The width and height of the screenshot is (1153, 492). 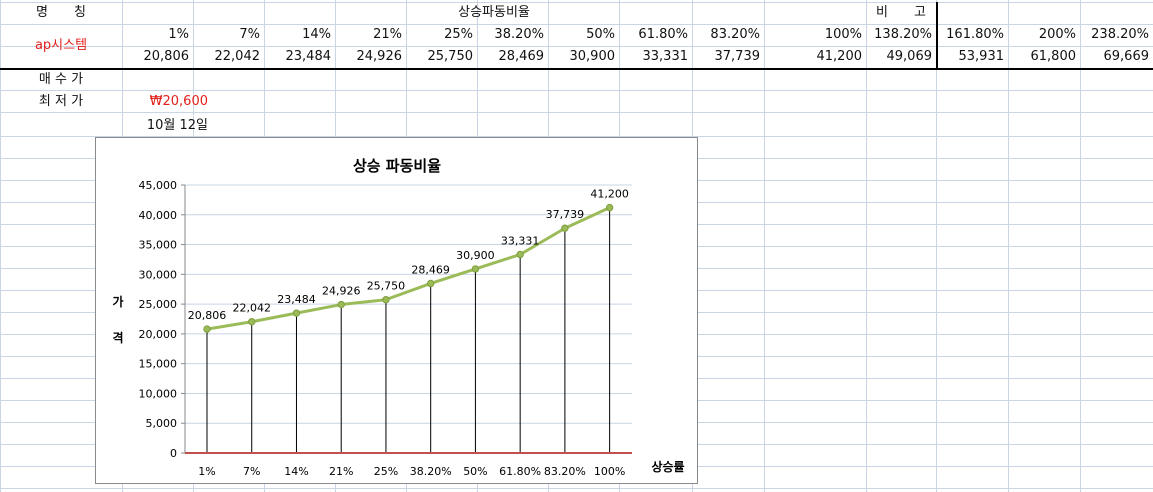 What do you see at coordinates (206, 471) in the screenshot?
I see `x-tick-label: 1%` at bounding box center [206, 471].